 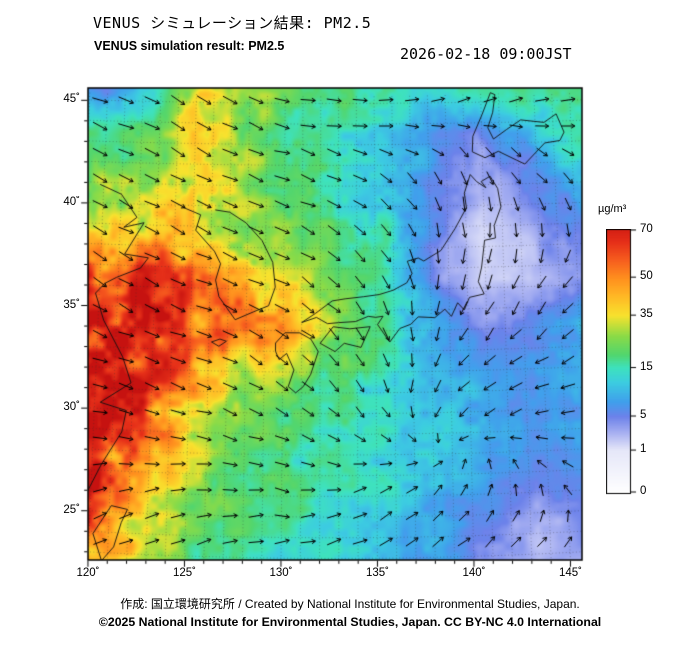 I want to click on timestamp-label: 2026-02-18 09:00JST, so click(x=486, y=54).